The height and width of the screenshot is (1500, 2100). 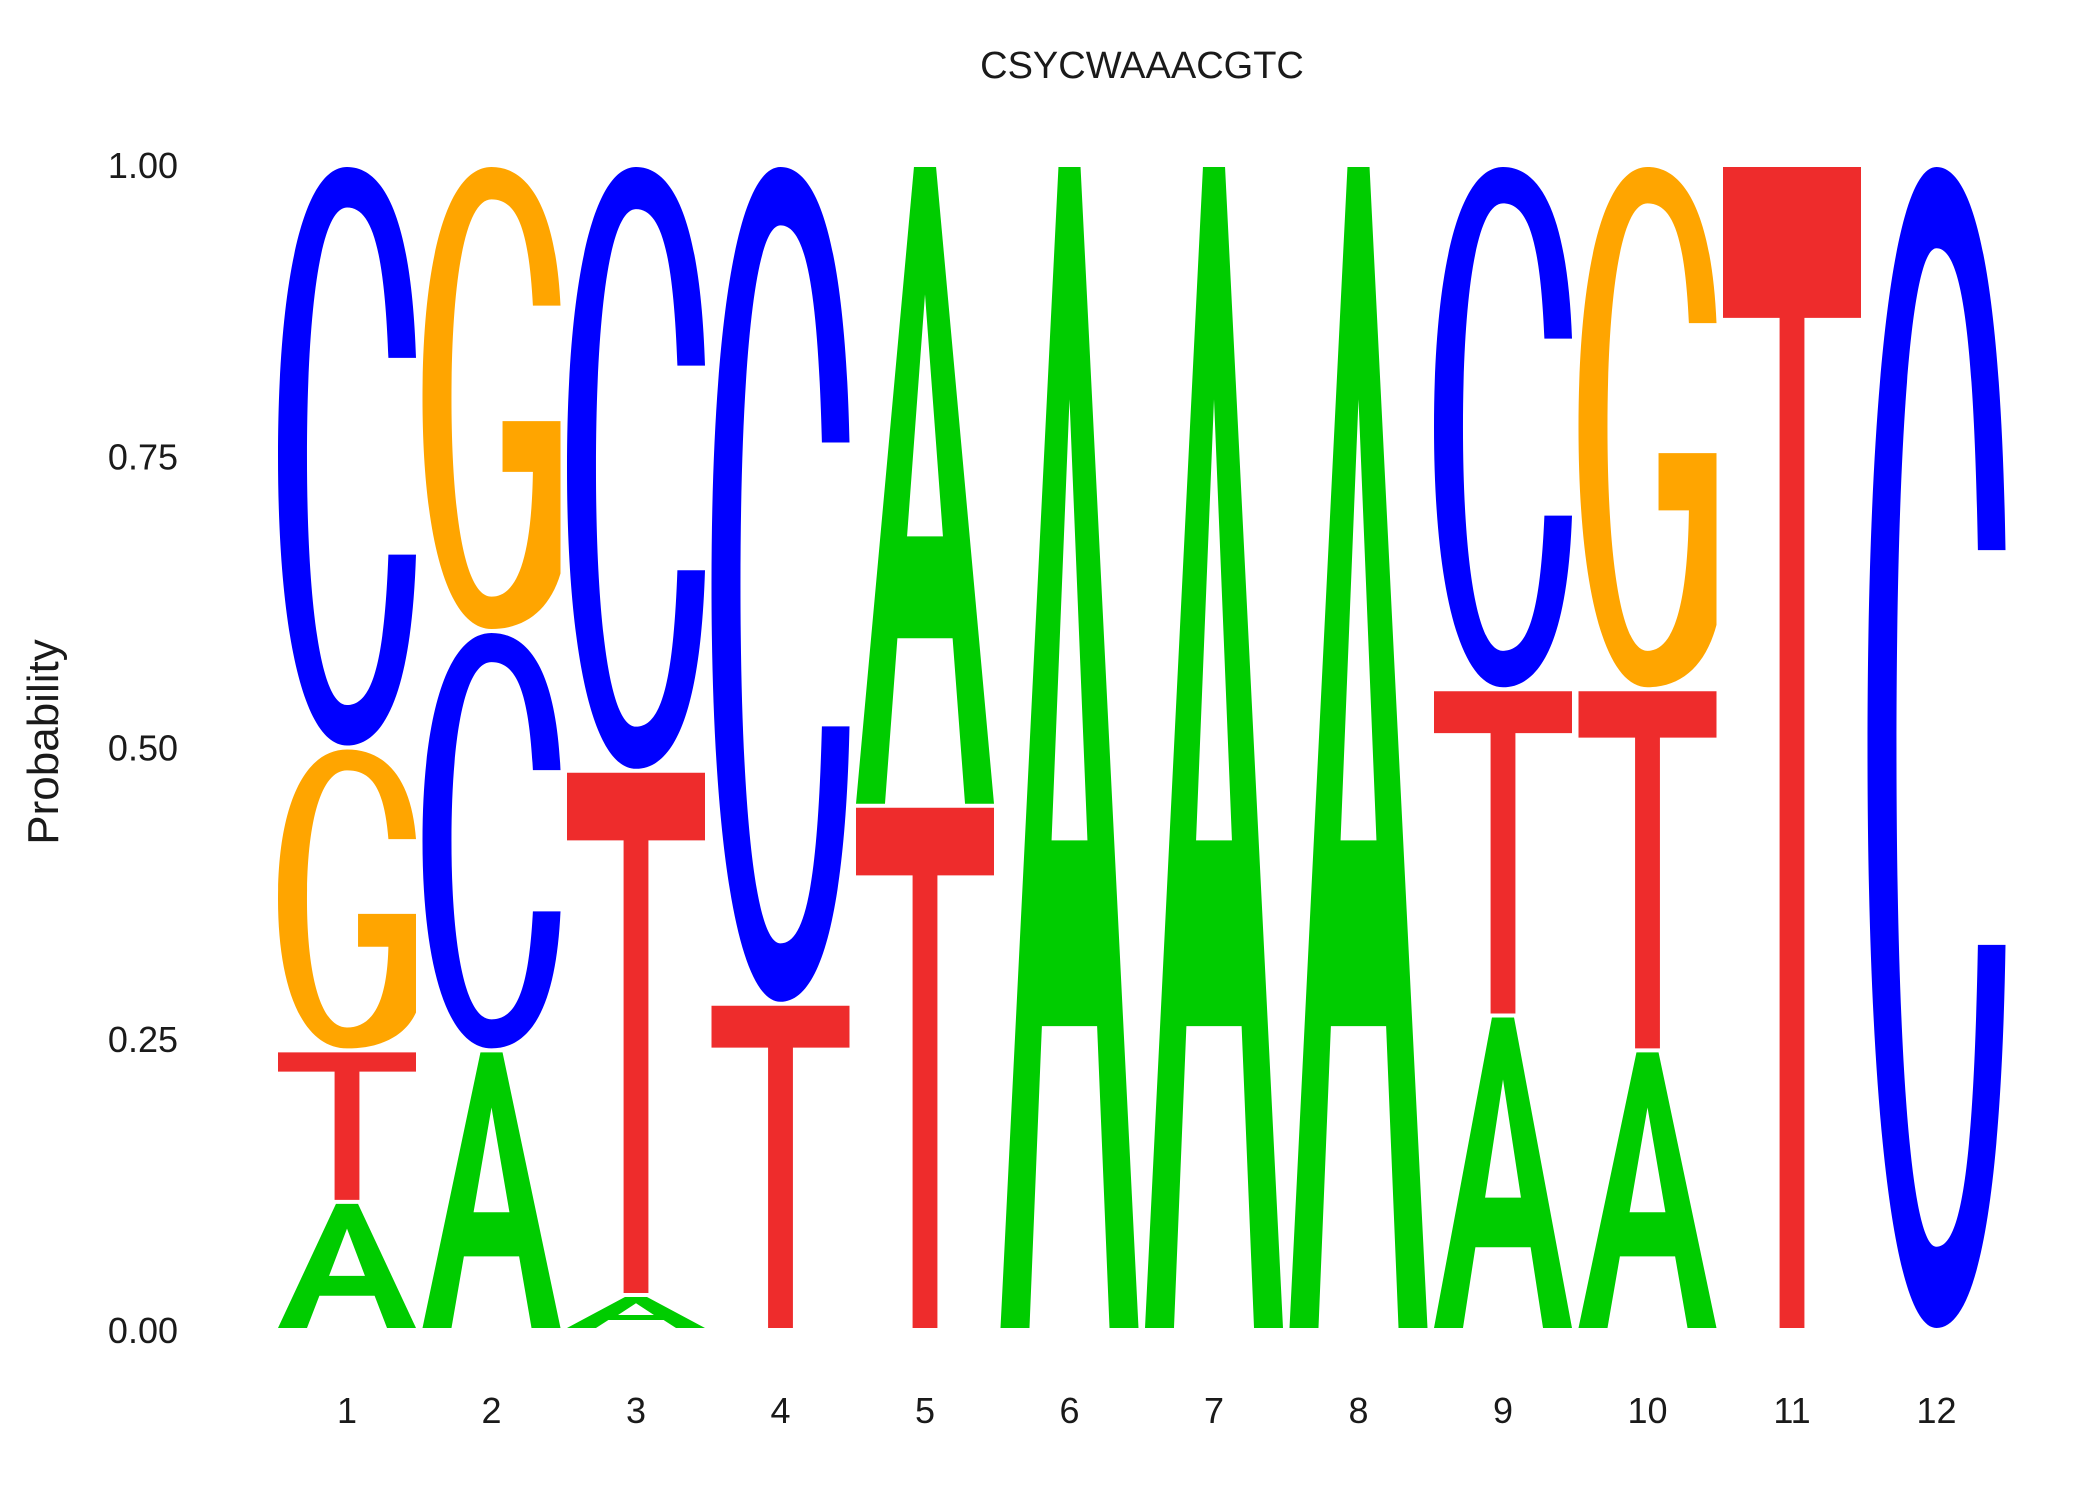 I want to click on x-tick-label: 12, so click(x=1936, y=1410).